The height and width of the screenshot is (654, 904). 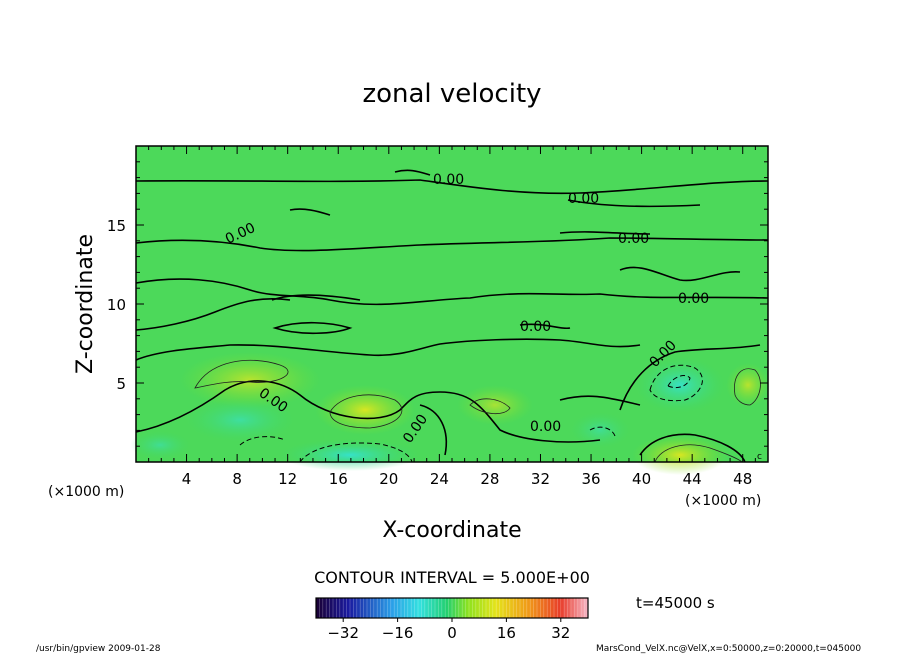 I want to click on y-tick-label: 10, so click(x=116, y=305).